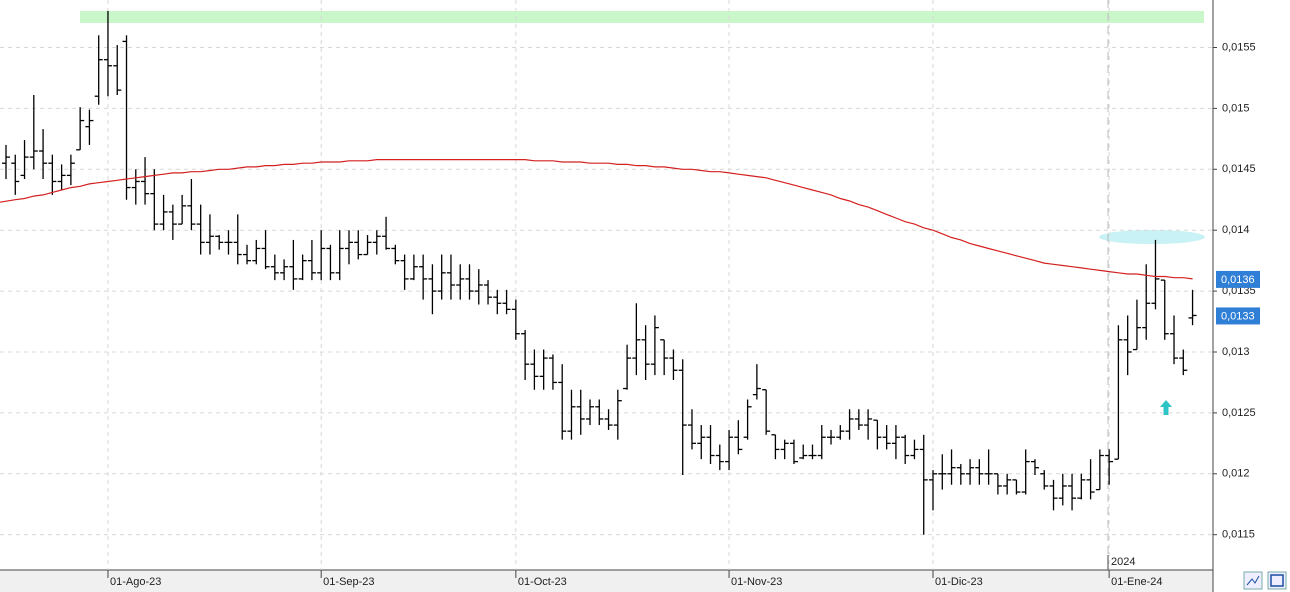 This screenshot has width=1290, height=592. What do you see at coordinates (959, 582) in the screenshot?
I see `x-tick-label: 01-Dic-23` at bounding box center [959, 582].